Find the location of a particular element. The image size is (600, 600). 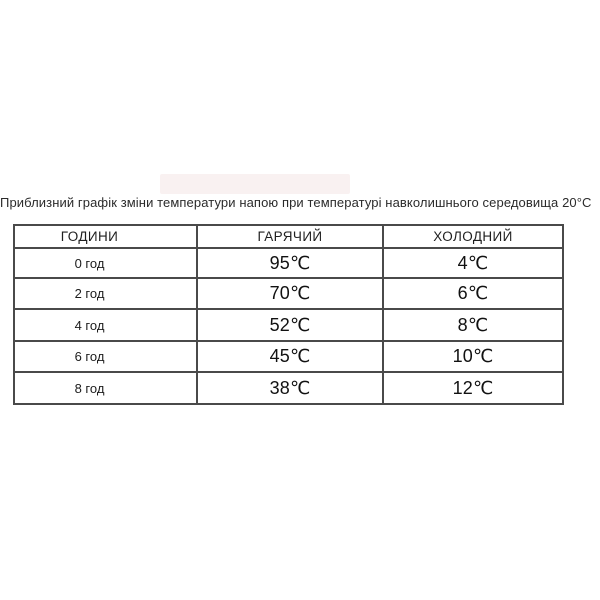

hours-cell: 8 год is located at coordinates (105, 388).